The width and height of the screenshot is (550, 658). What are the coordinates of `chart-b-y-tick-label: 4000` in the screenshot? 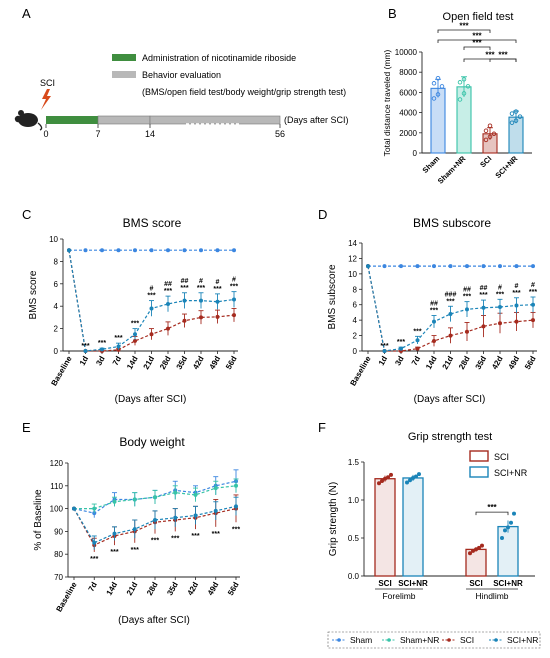 It's located at (408, 113).